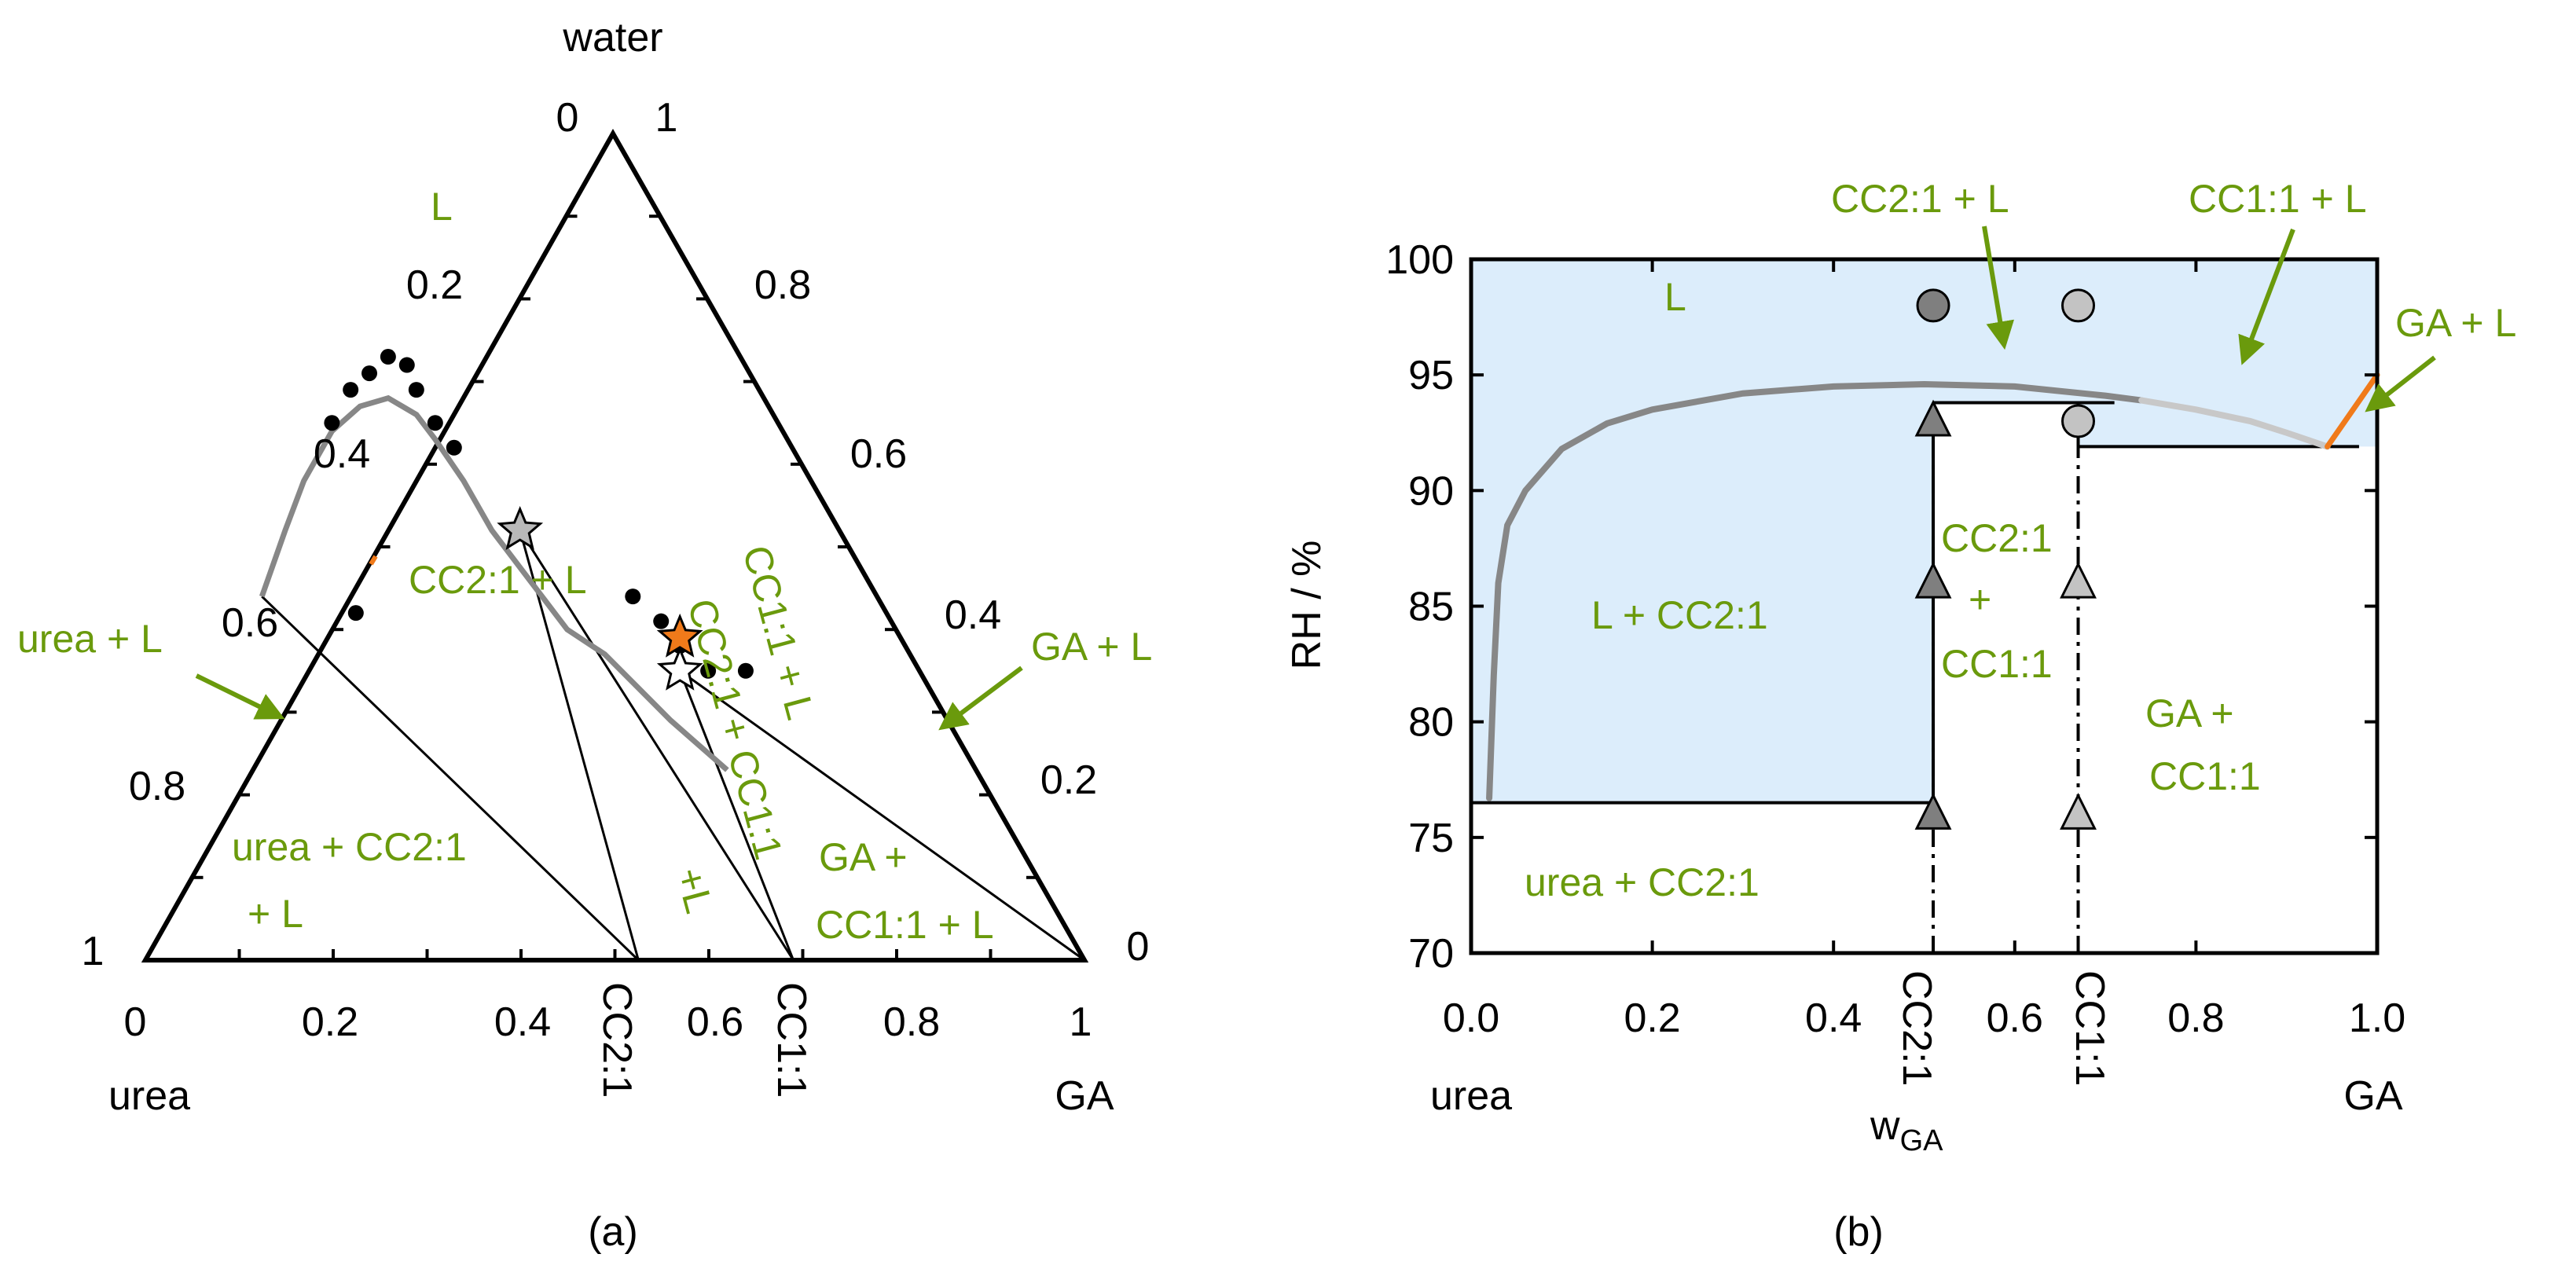 The width and height of the screenshot is (2576, 1276). I want to click on liquid-region-fill, so click(1924, 531).